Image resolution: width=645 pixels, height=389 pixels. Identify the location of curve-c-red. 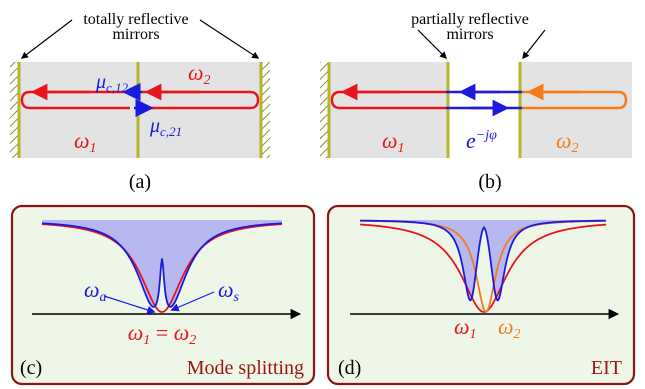
(162, 268).